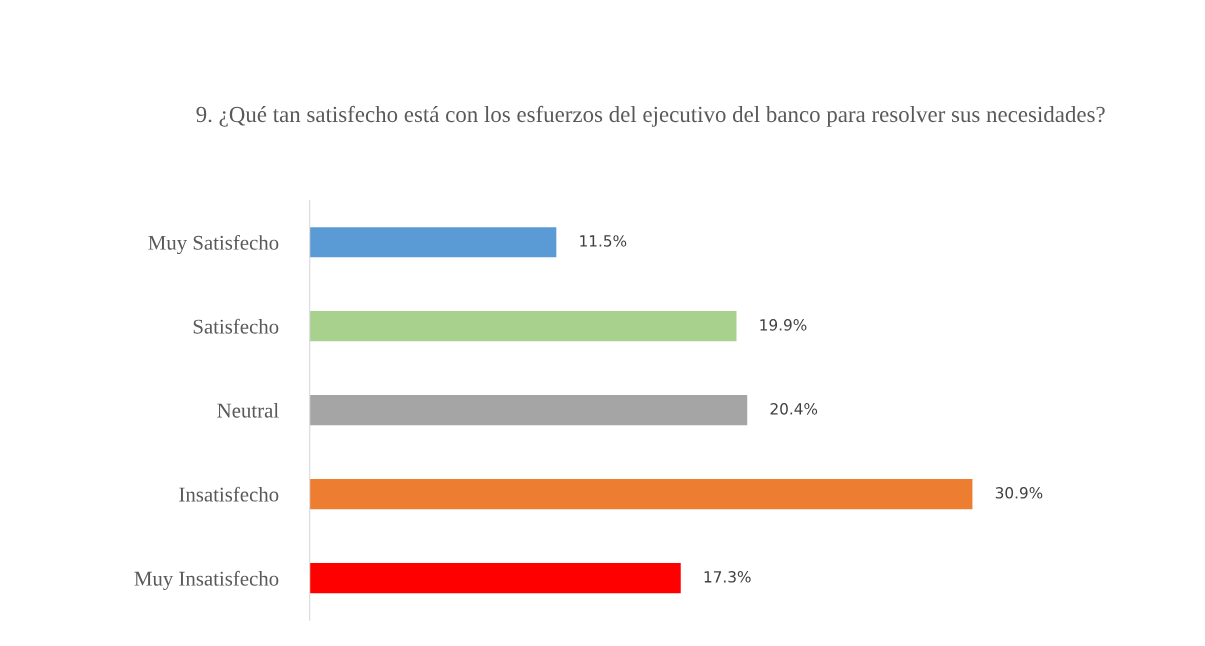  Describe the element at coordinates (727, 577) in the screenshot. I see `data-label: 17.3%` at that location.